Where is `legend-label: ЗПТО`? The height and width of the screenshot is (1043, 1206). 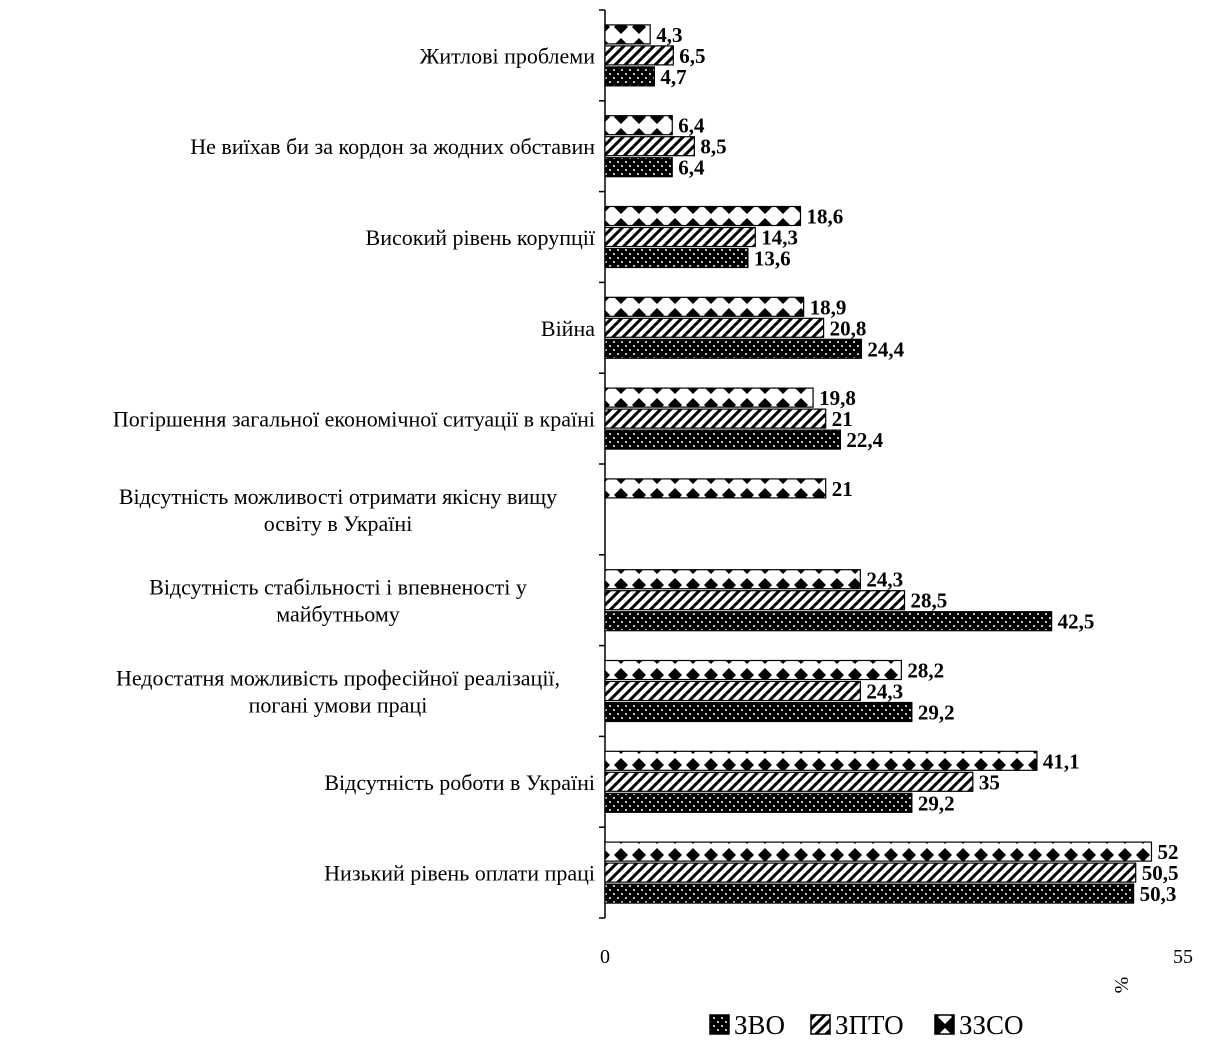
legend-label: ЗПТО is located at coordinates (869, 1025).